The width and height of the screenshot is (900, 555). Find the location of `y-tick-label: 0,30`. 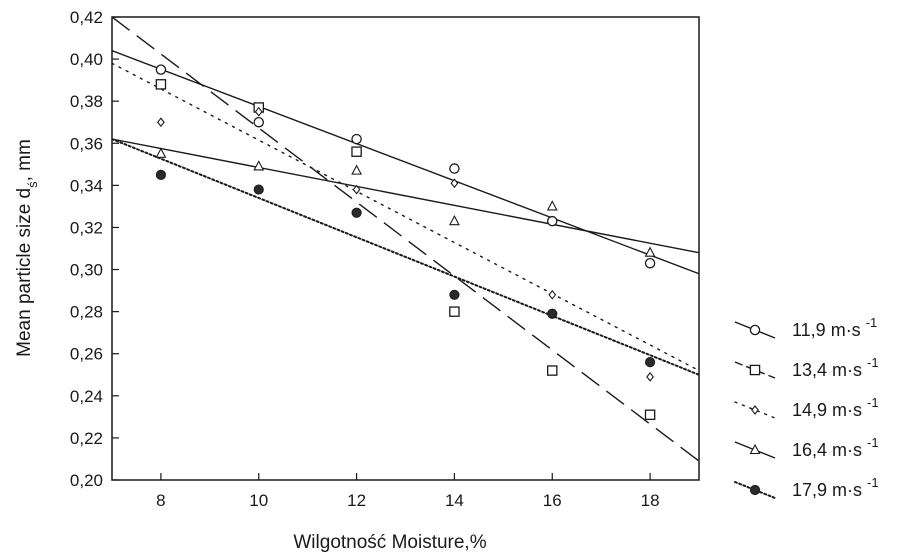

y-tick-label: 0,30 is located at coordinates (86, 270).